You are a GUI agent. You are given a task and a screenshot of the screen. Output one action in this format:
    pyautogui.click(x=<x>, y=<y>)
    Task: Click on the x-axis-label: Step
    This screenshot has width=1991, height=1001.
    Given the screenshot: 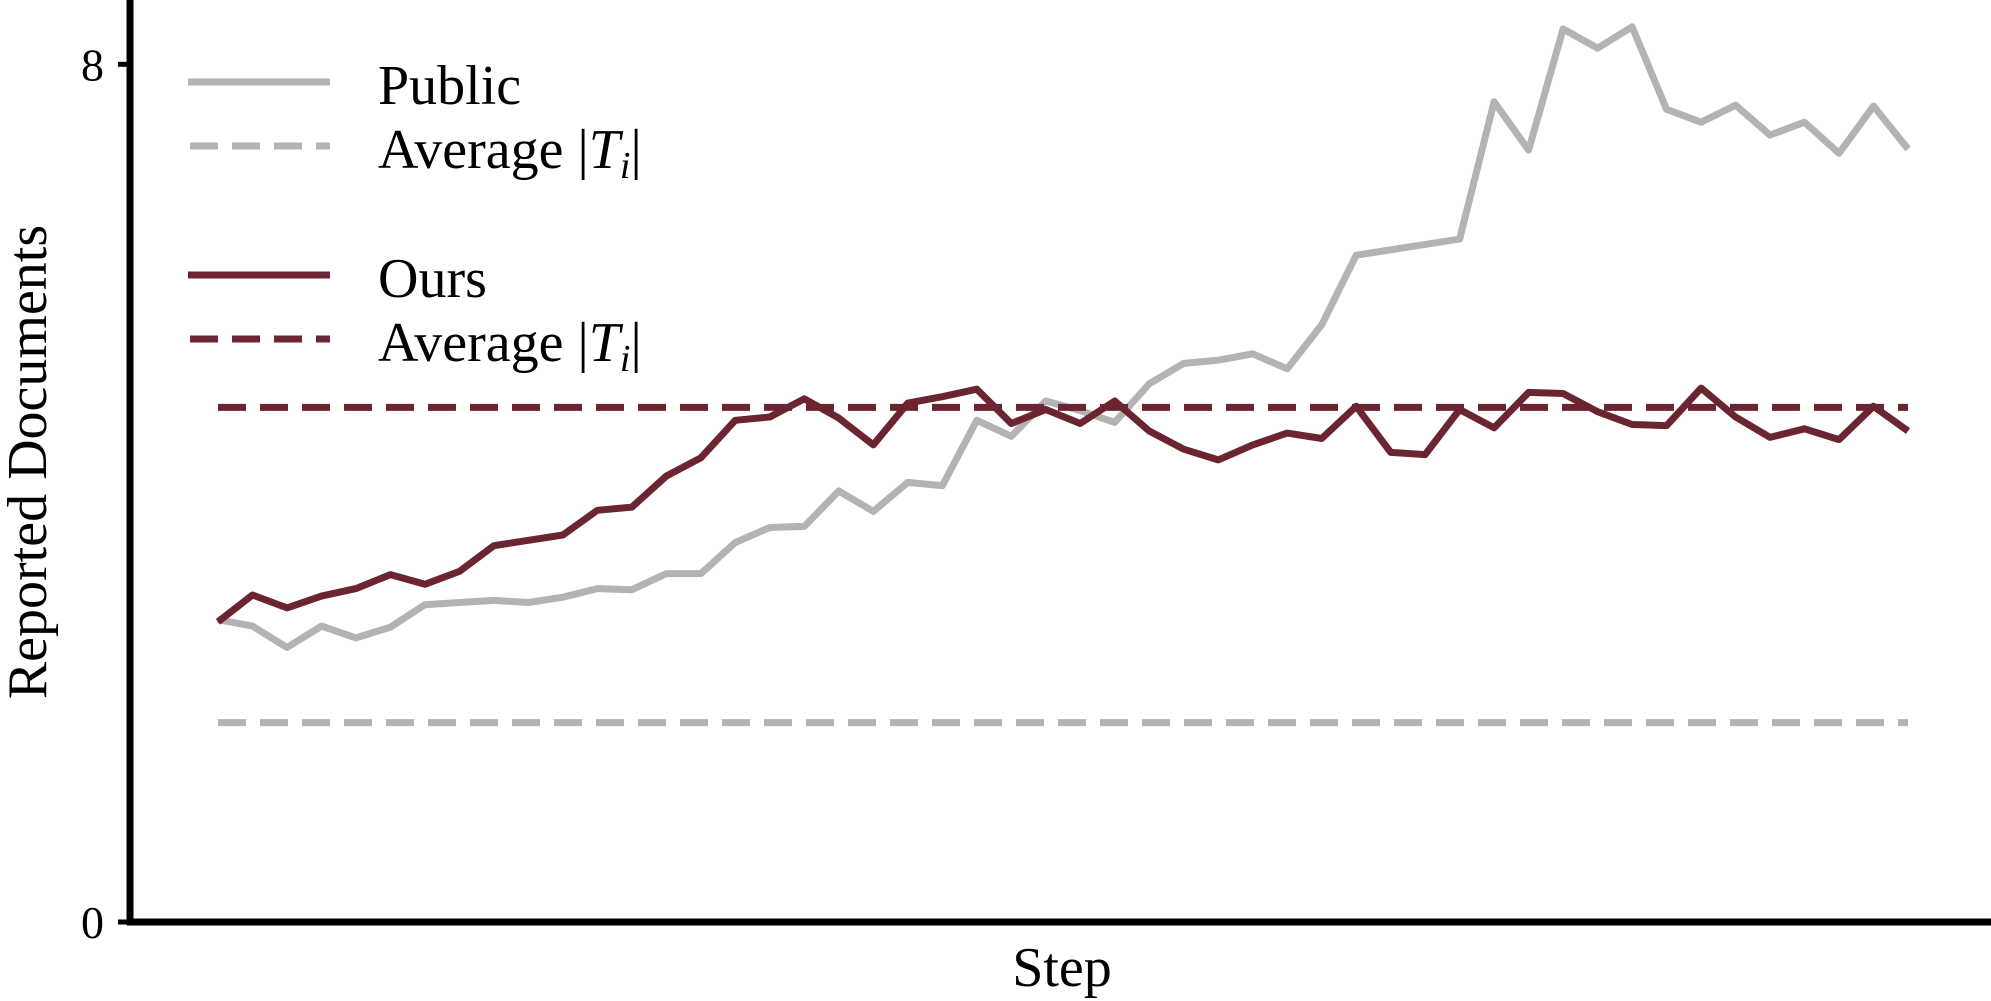 What is the action you would take?
    pyautogui.click(x=1062, y=968)
    